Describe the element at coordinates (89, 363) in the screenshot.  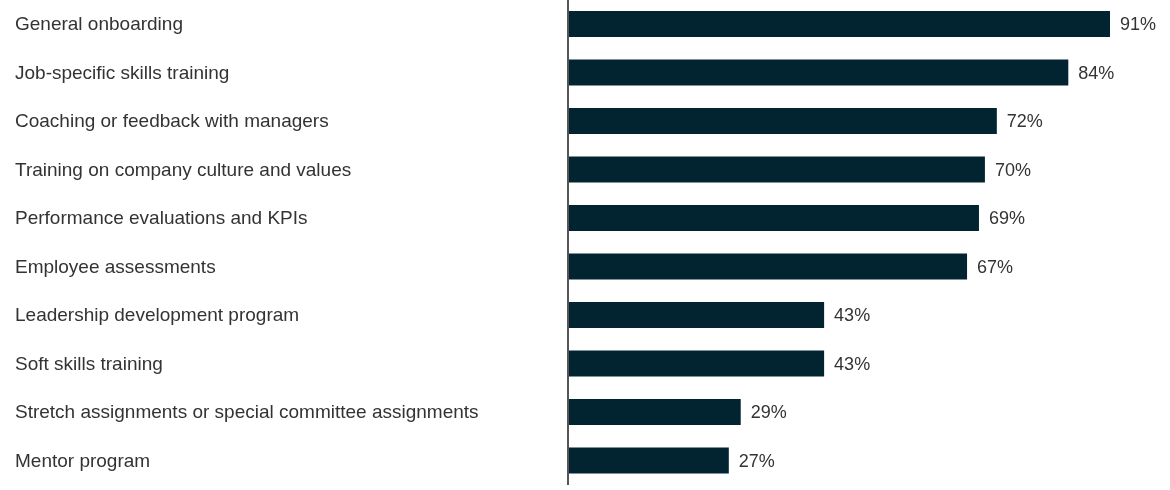
I see `y-tick-label: Soft skills training` at that location.